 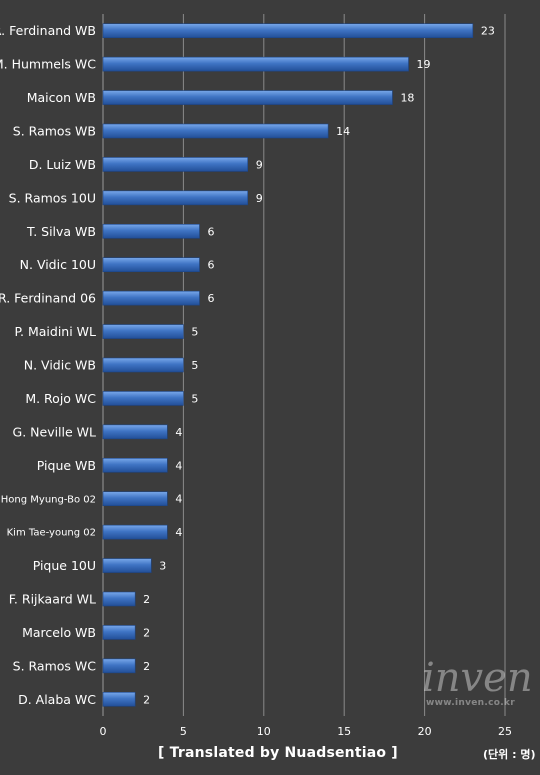 What do you see at coordinates (424, 64) in the screenshot?
I see `value-label: 19` at bounding box center [424, 64].